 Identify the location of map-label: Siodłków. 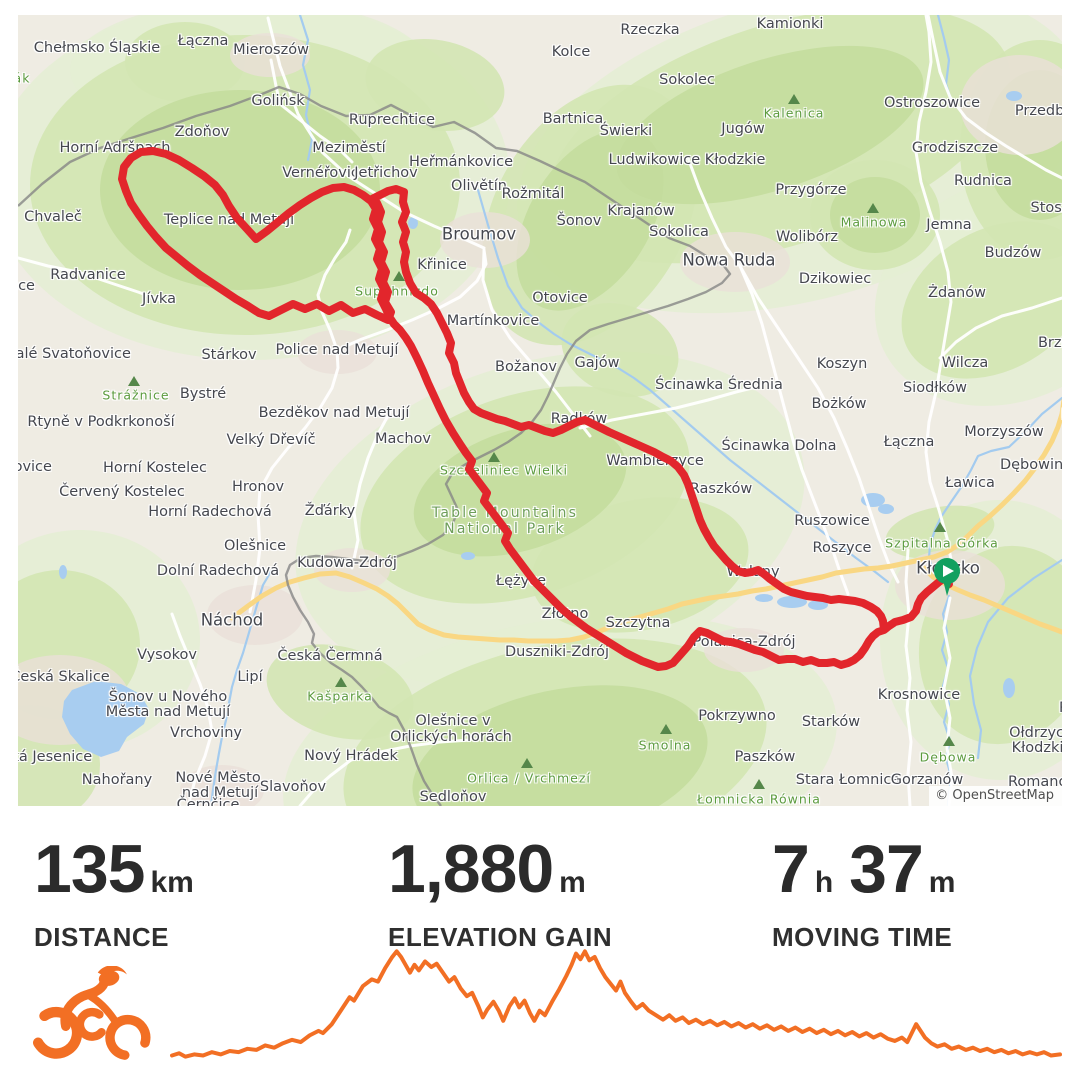
(935, 388).